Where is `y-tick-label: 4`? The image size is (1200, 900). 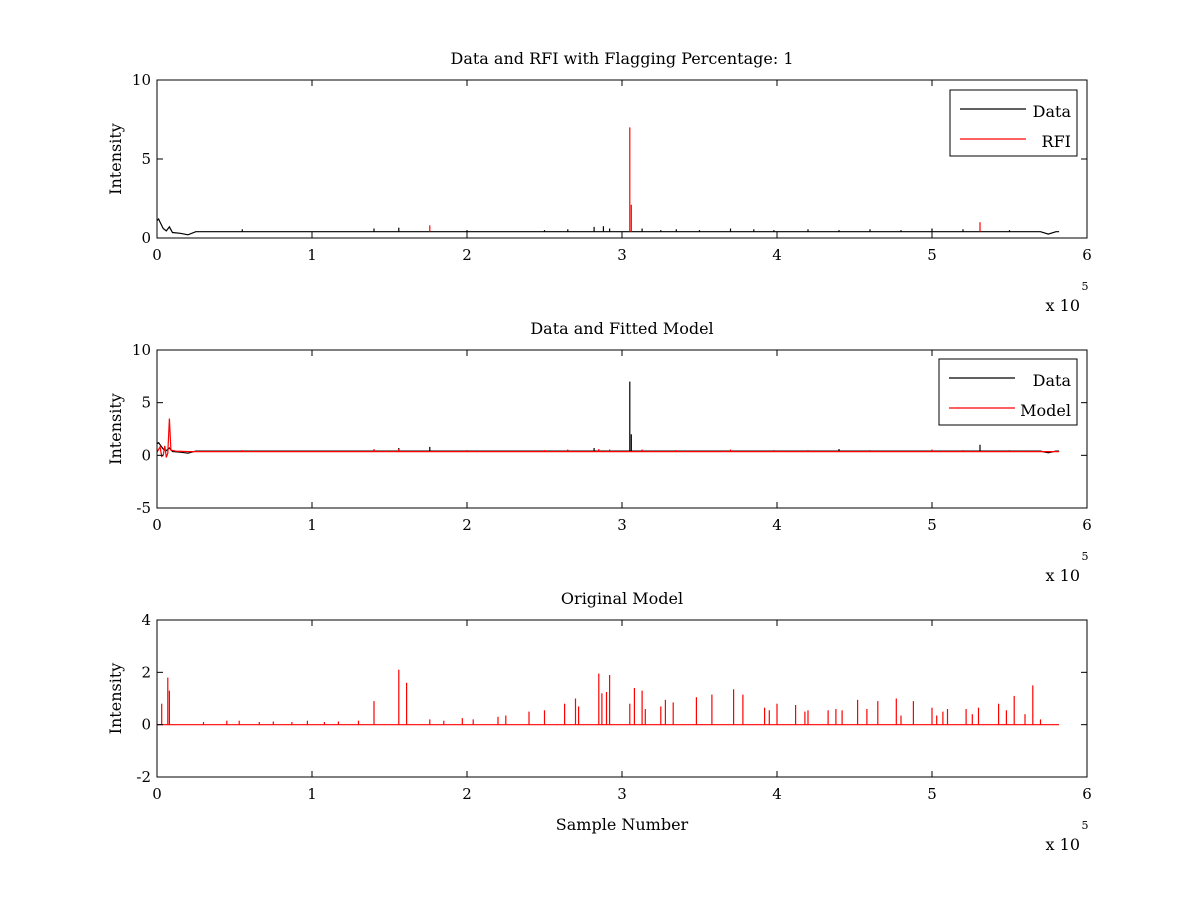 y-tick-label: 4 is located at coordinates (146, 620).